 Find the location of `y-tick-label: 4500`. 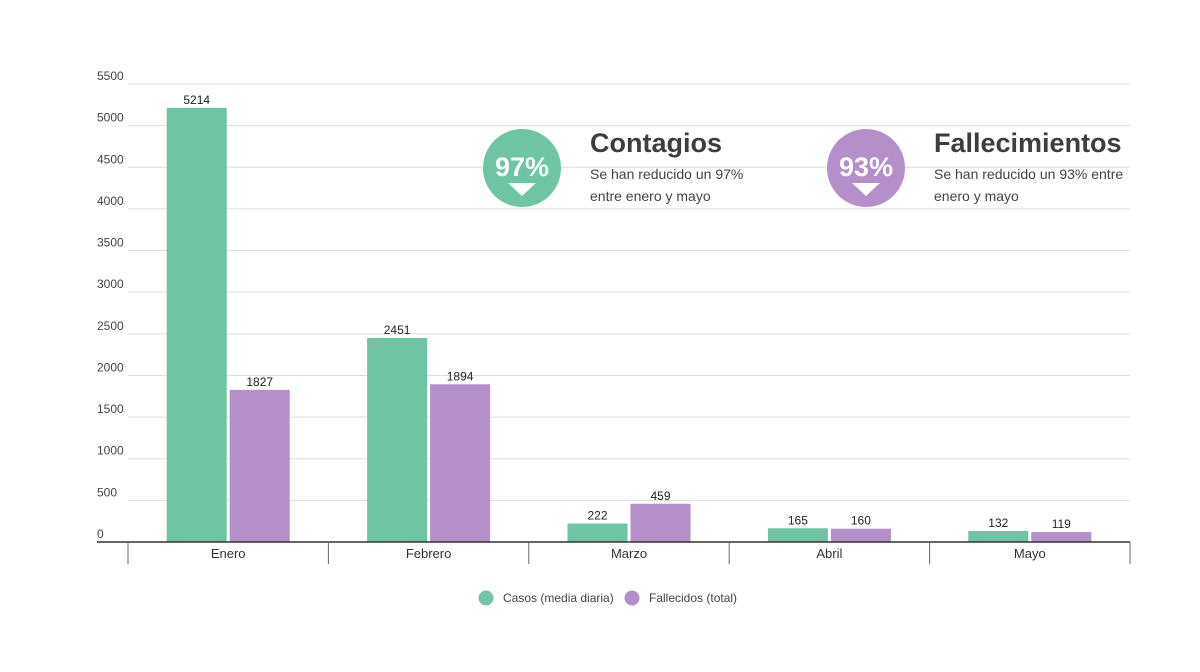

y-tick-label: 4500 is located at coordinates (110, 159).